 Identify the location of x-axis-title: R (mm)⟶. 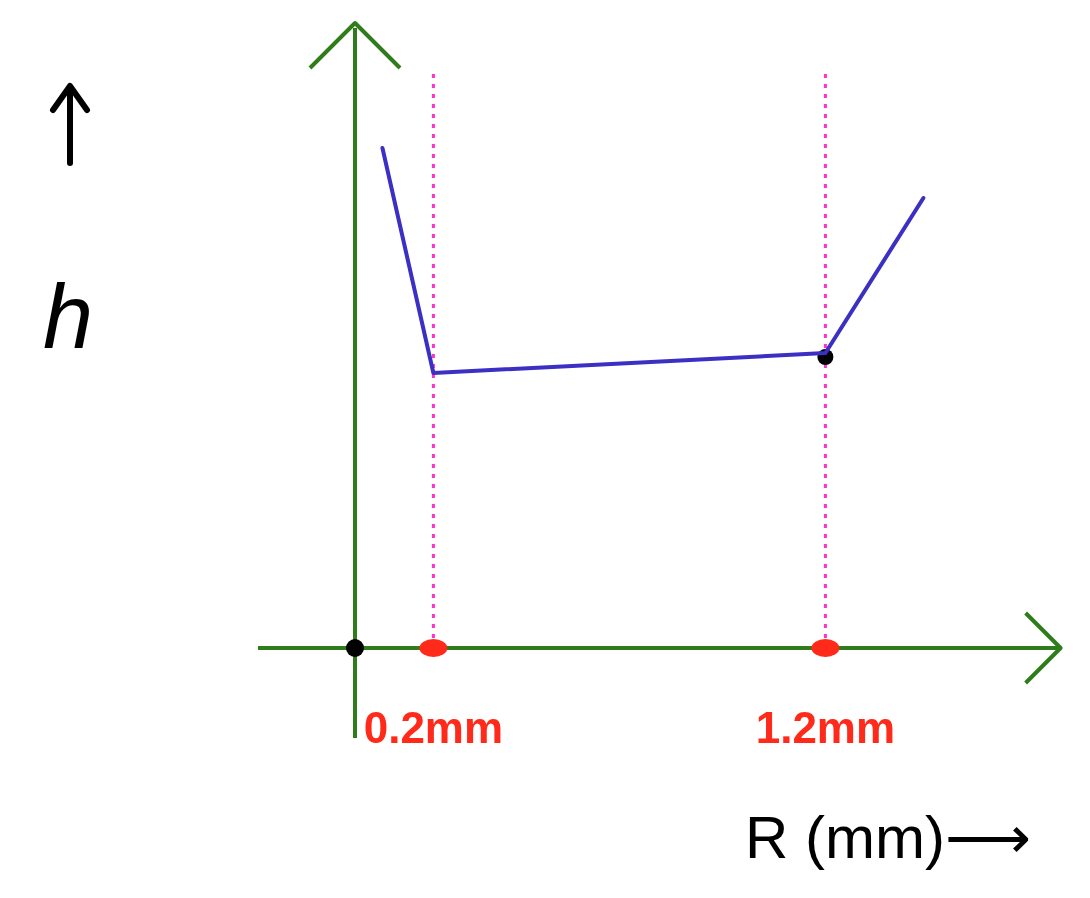
(888, 837).